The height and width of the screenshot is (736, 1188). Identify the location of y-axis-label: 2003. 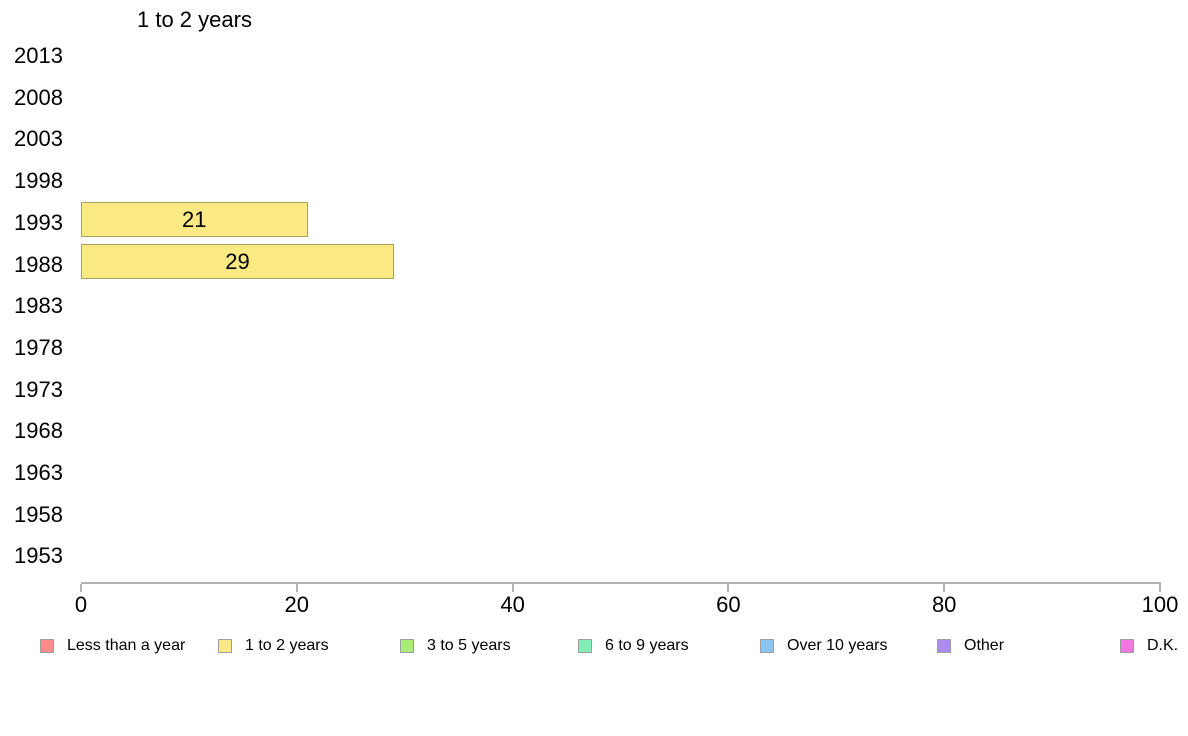
(38, 139).